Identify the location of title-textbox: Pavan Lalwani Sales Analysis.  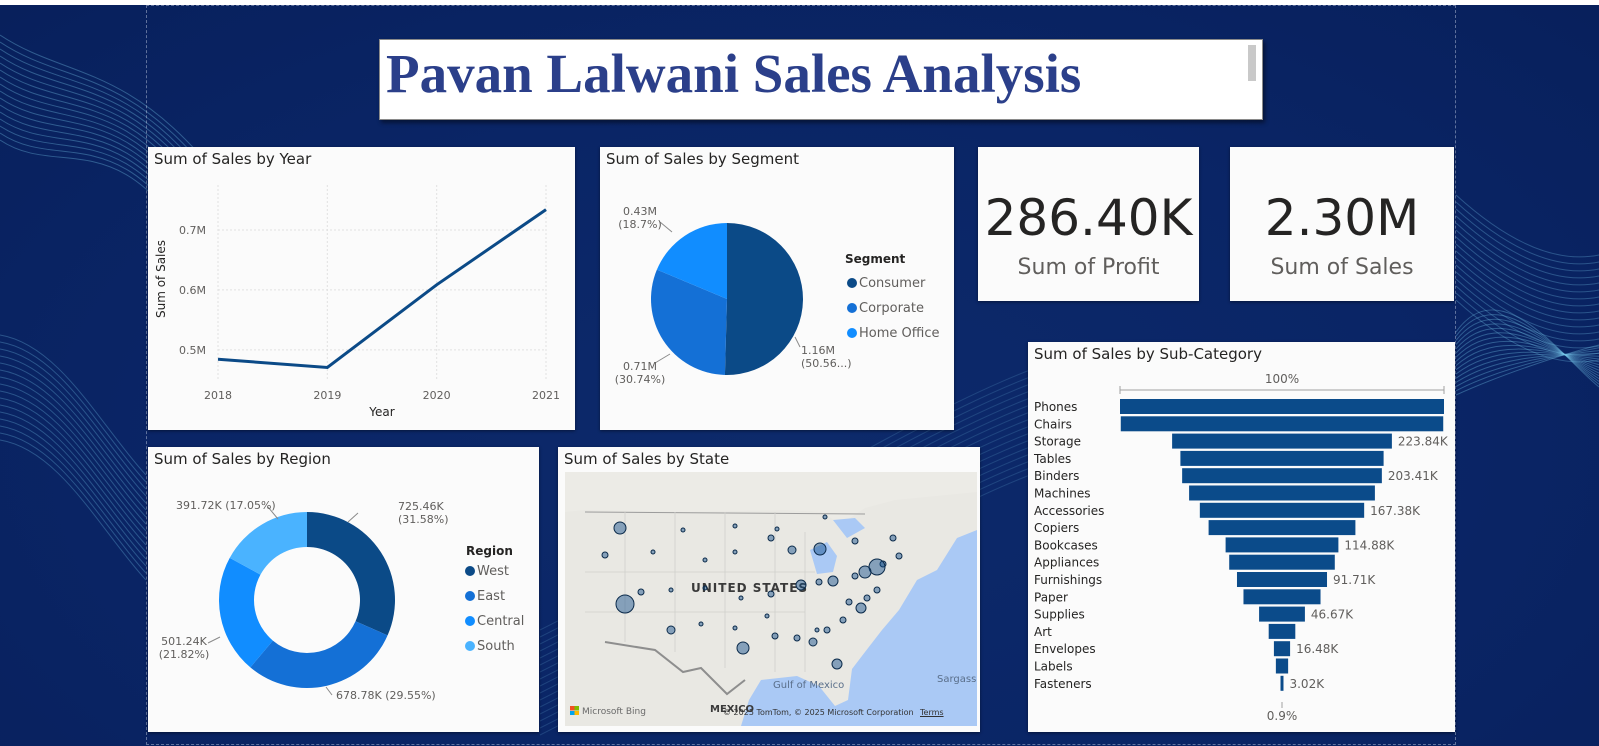
(821, 79).